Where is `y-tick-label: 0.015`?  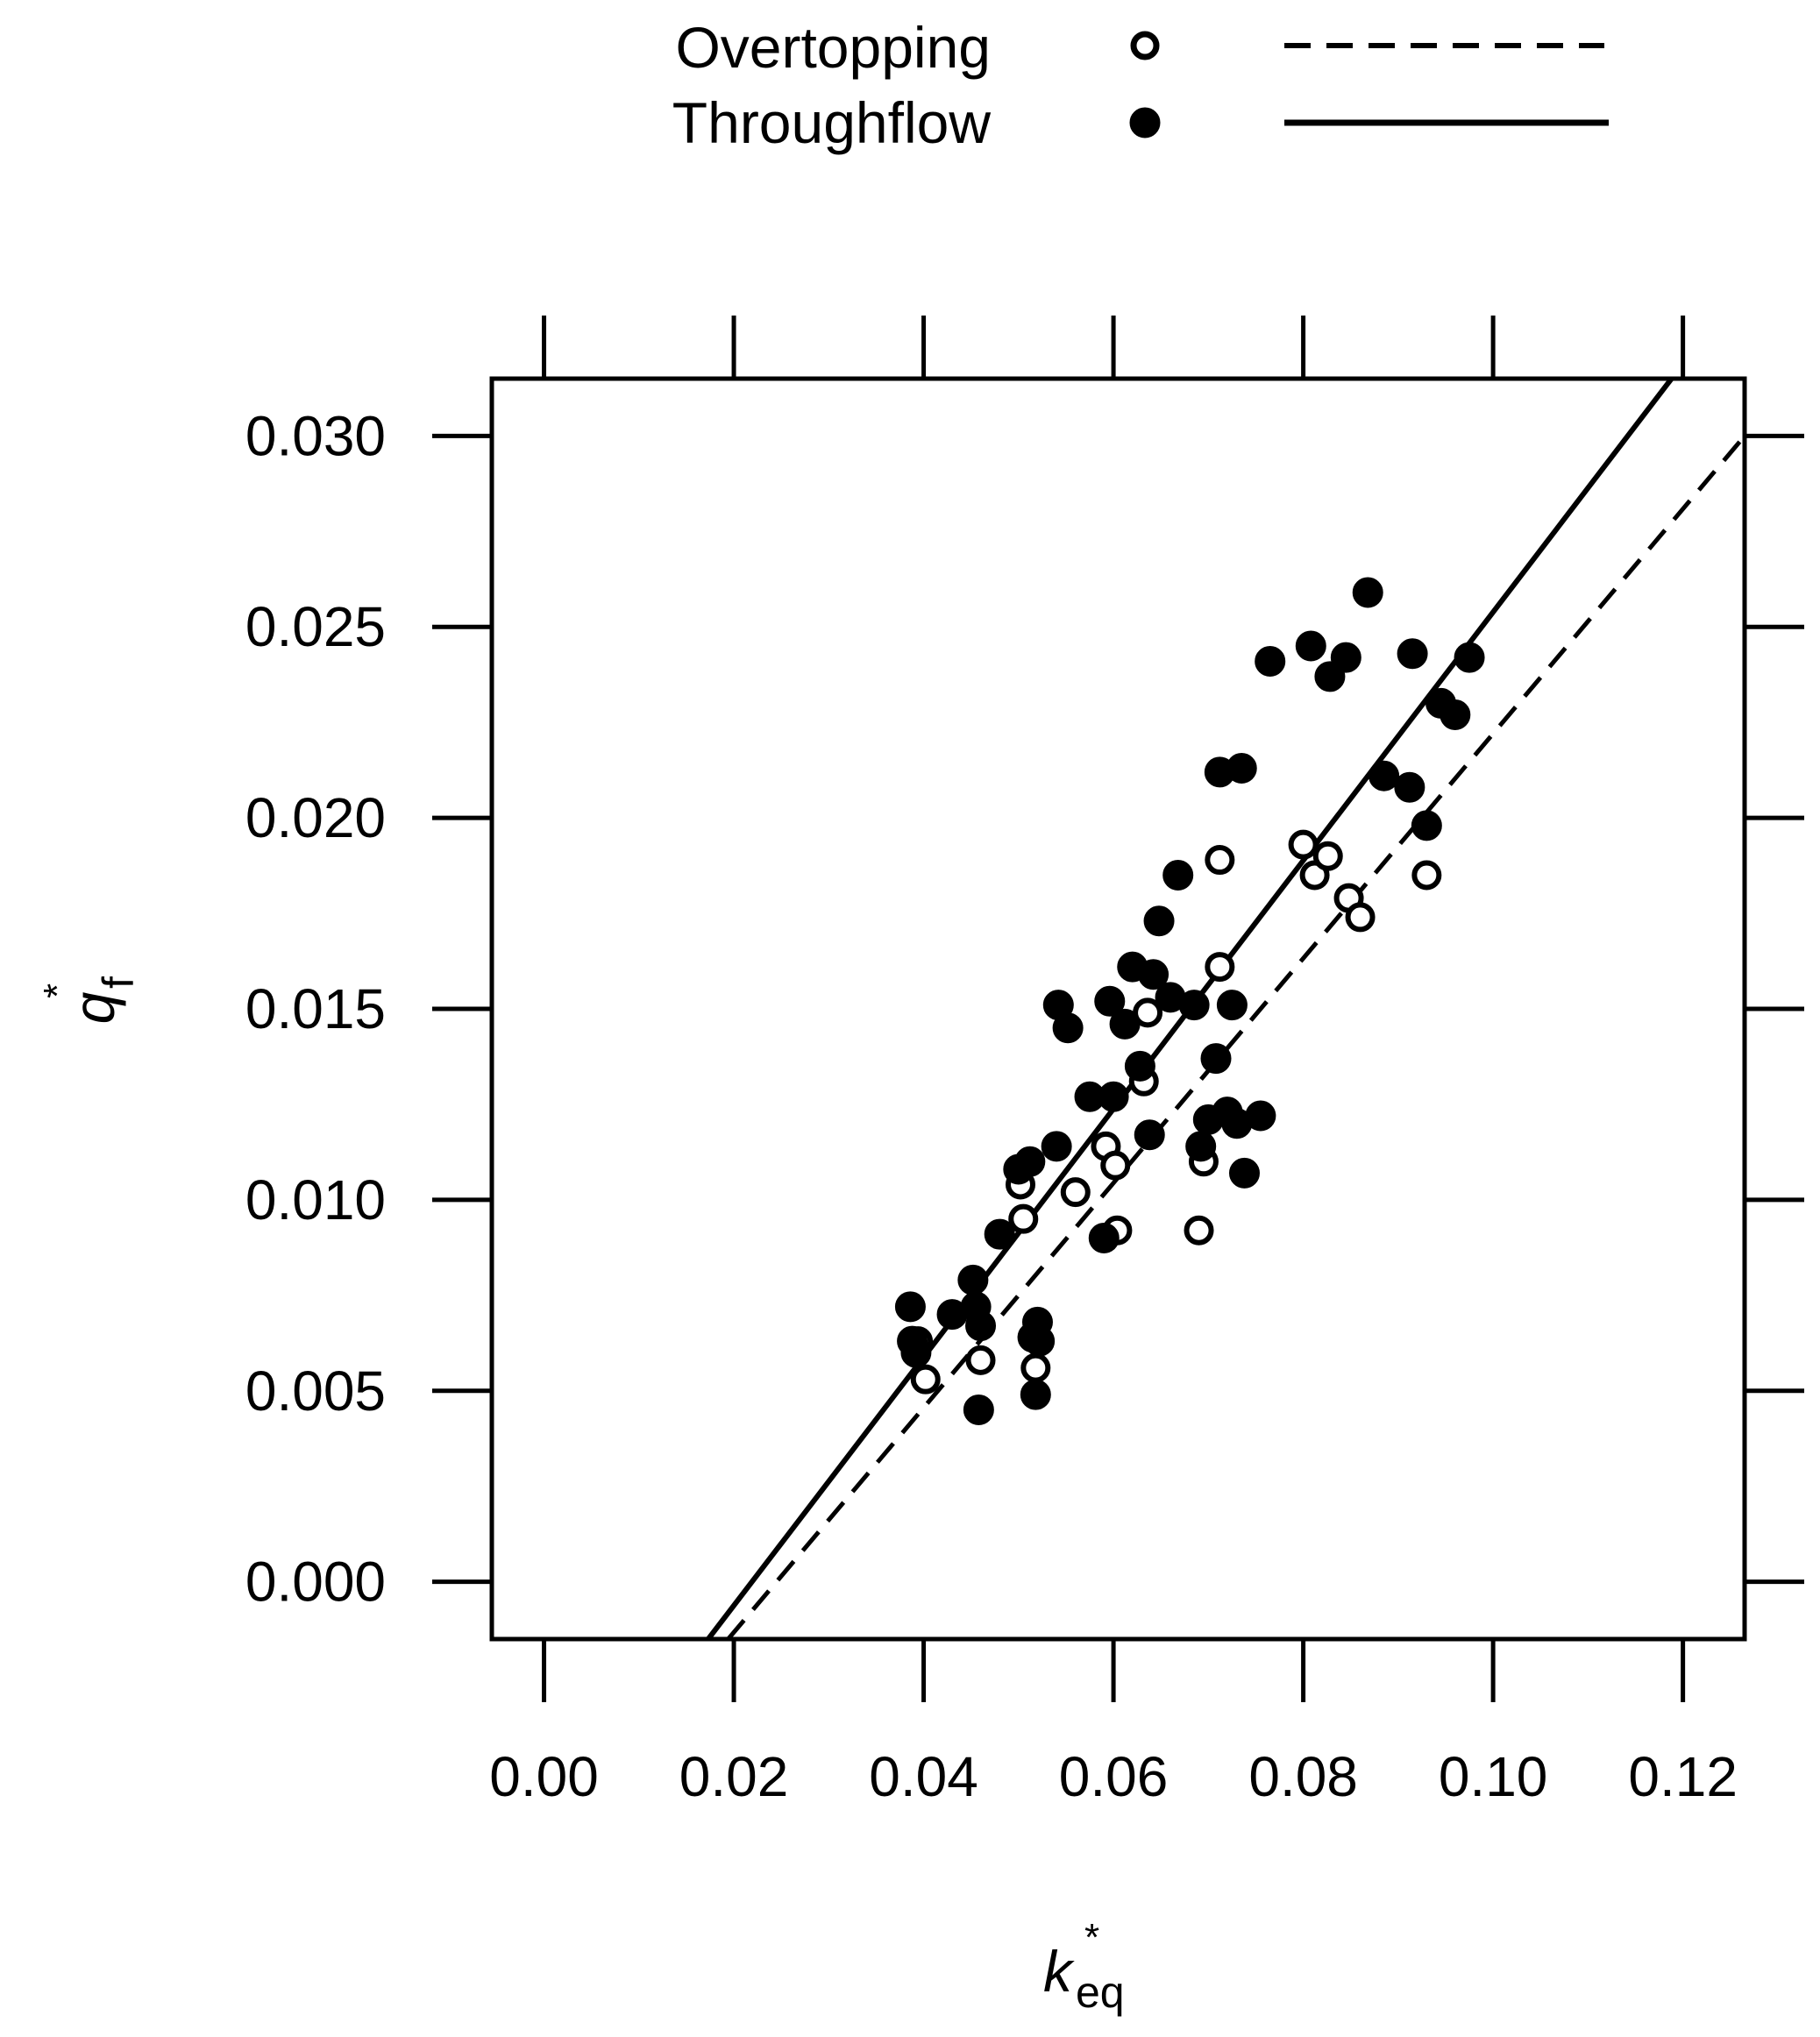 y-tick-label: 0.015 is located at coordinates (315, 1008).